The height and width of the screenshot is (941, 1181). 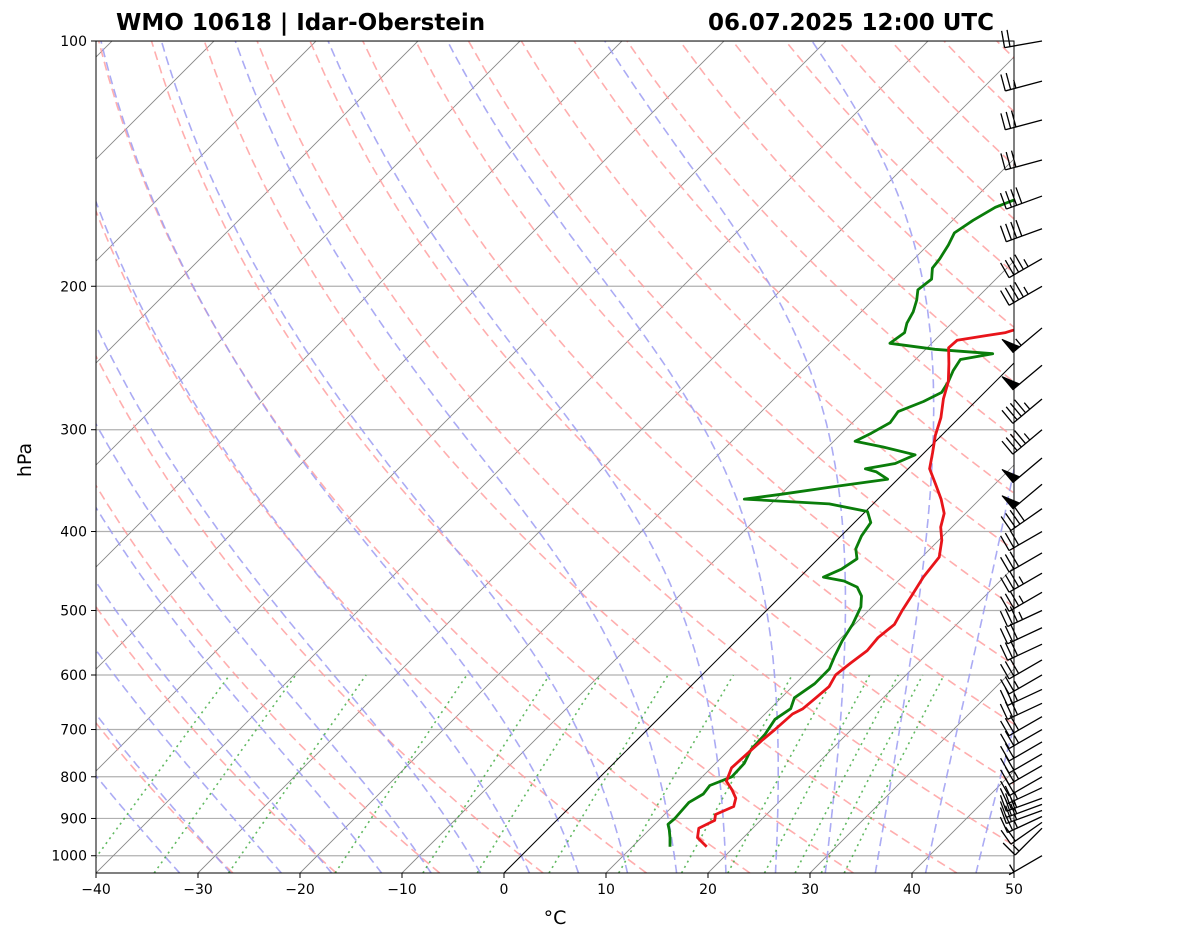 What do you see at coordinates (198, 890) in the screenshot?
I see `x-tick-label: −30` at bounding box center [198, 890].